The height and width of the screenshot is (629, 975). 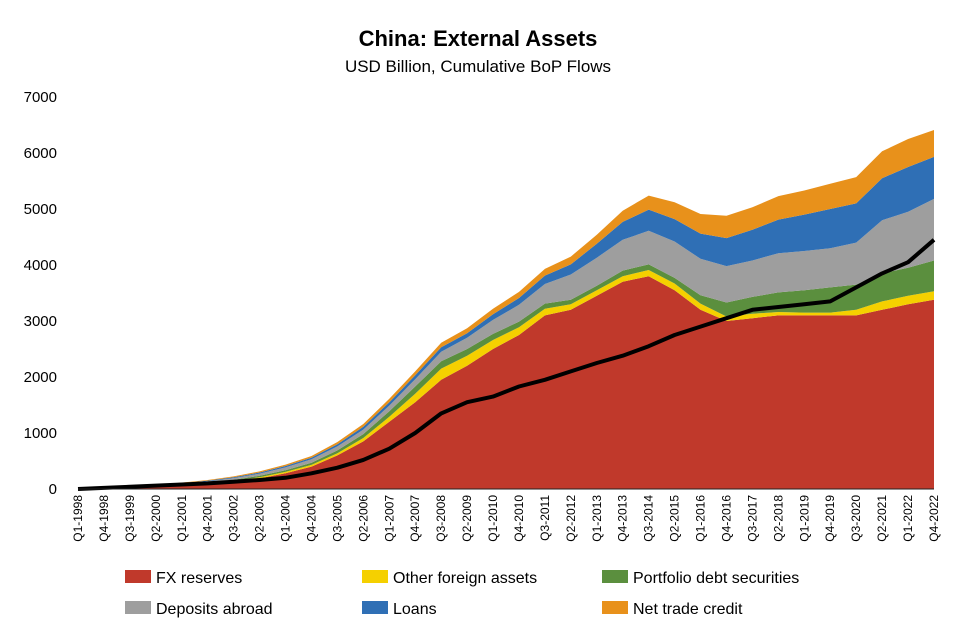 What do you see at coordinates (882, 518) in the screenshot?
I see `x-tick-label-31: Q2-2021` at bounding box center [882, 518].